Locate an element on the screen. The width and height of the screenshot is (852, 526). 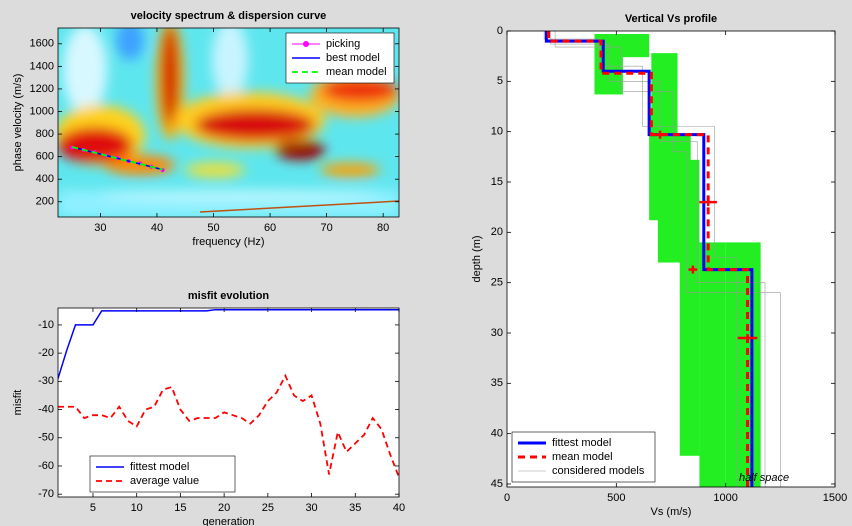
x-axis-label: Vs (m/s) is located at coordinates (671, 512).